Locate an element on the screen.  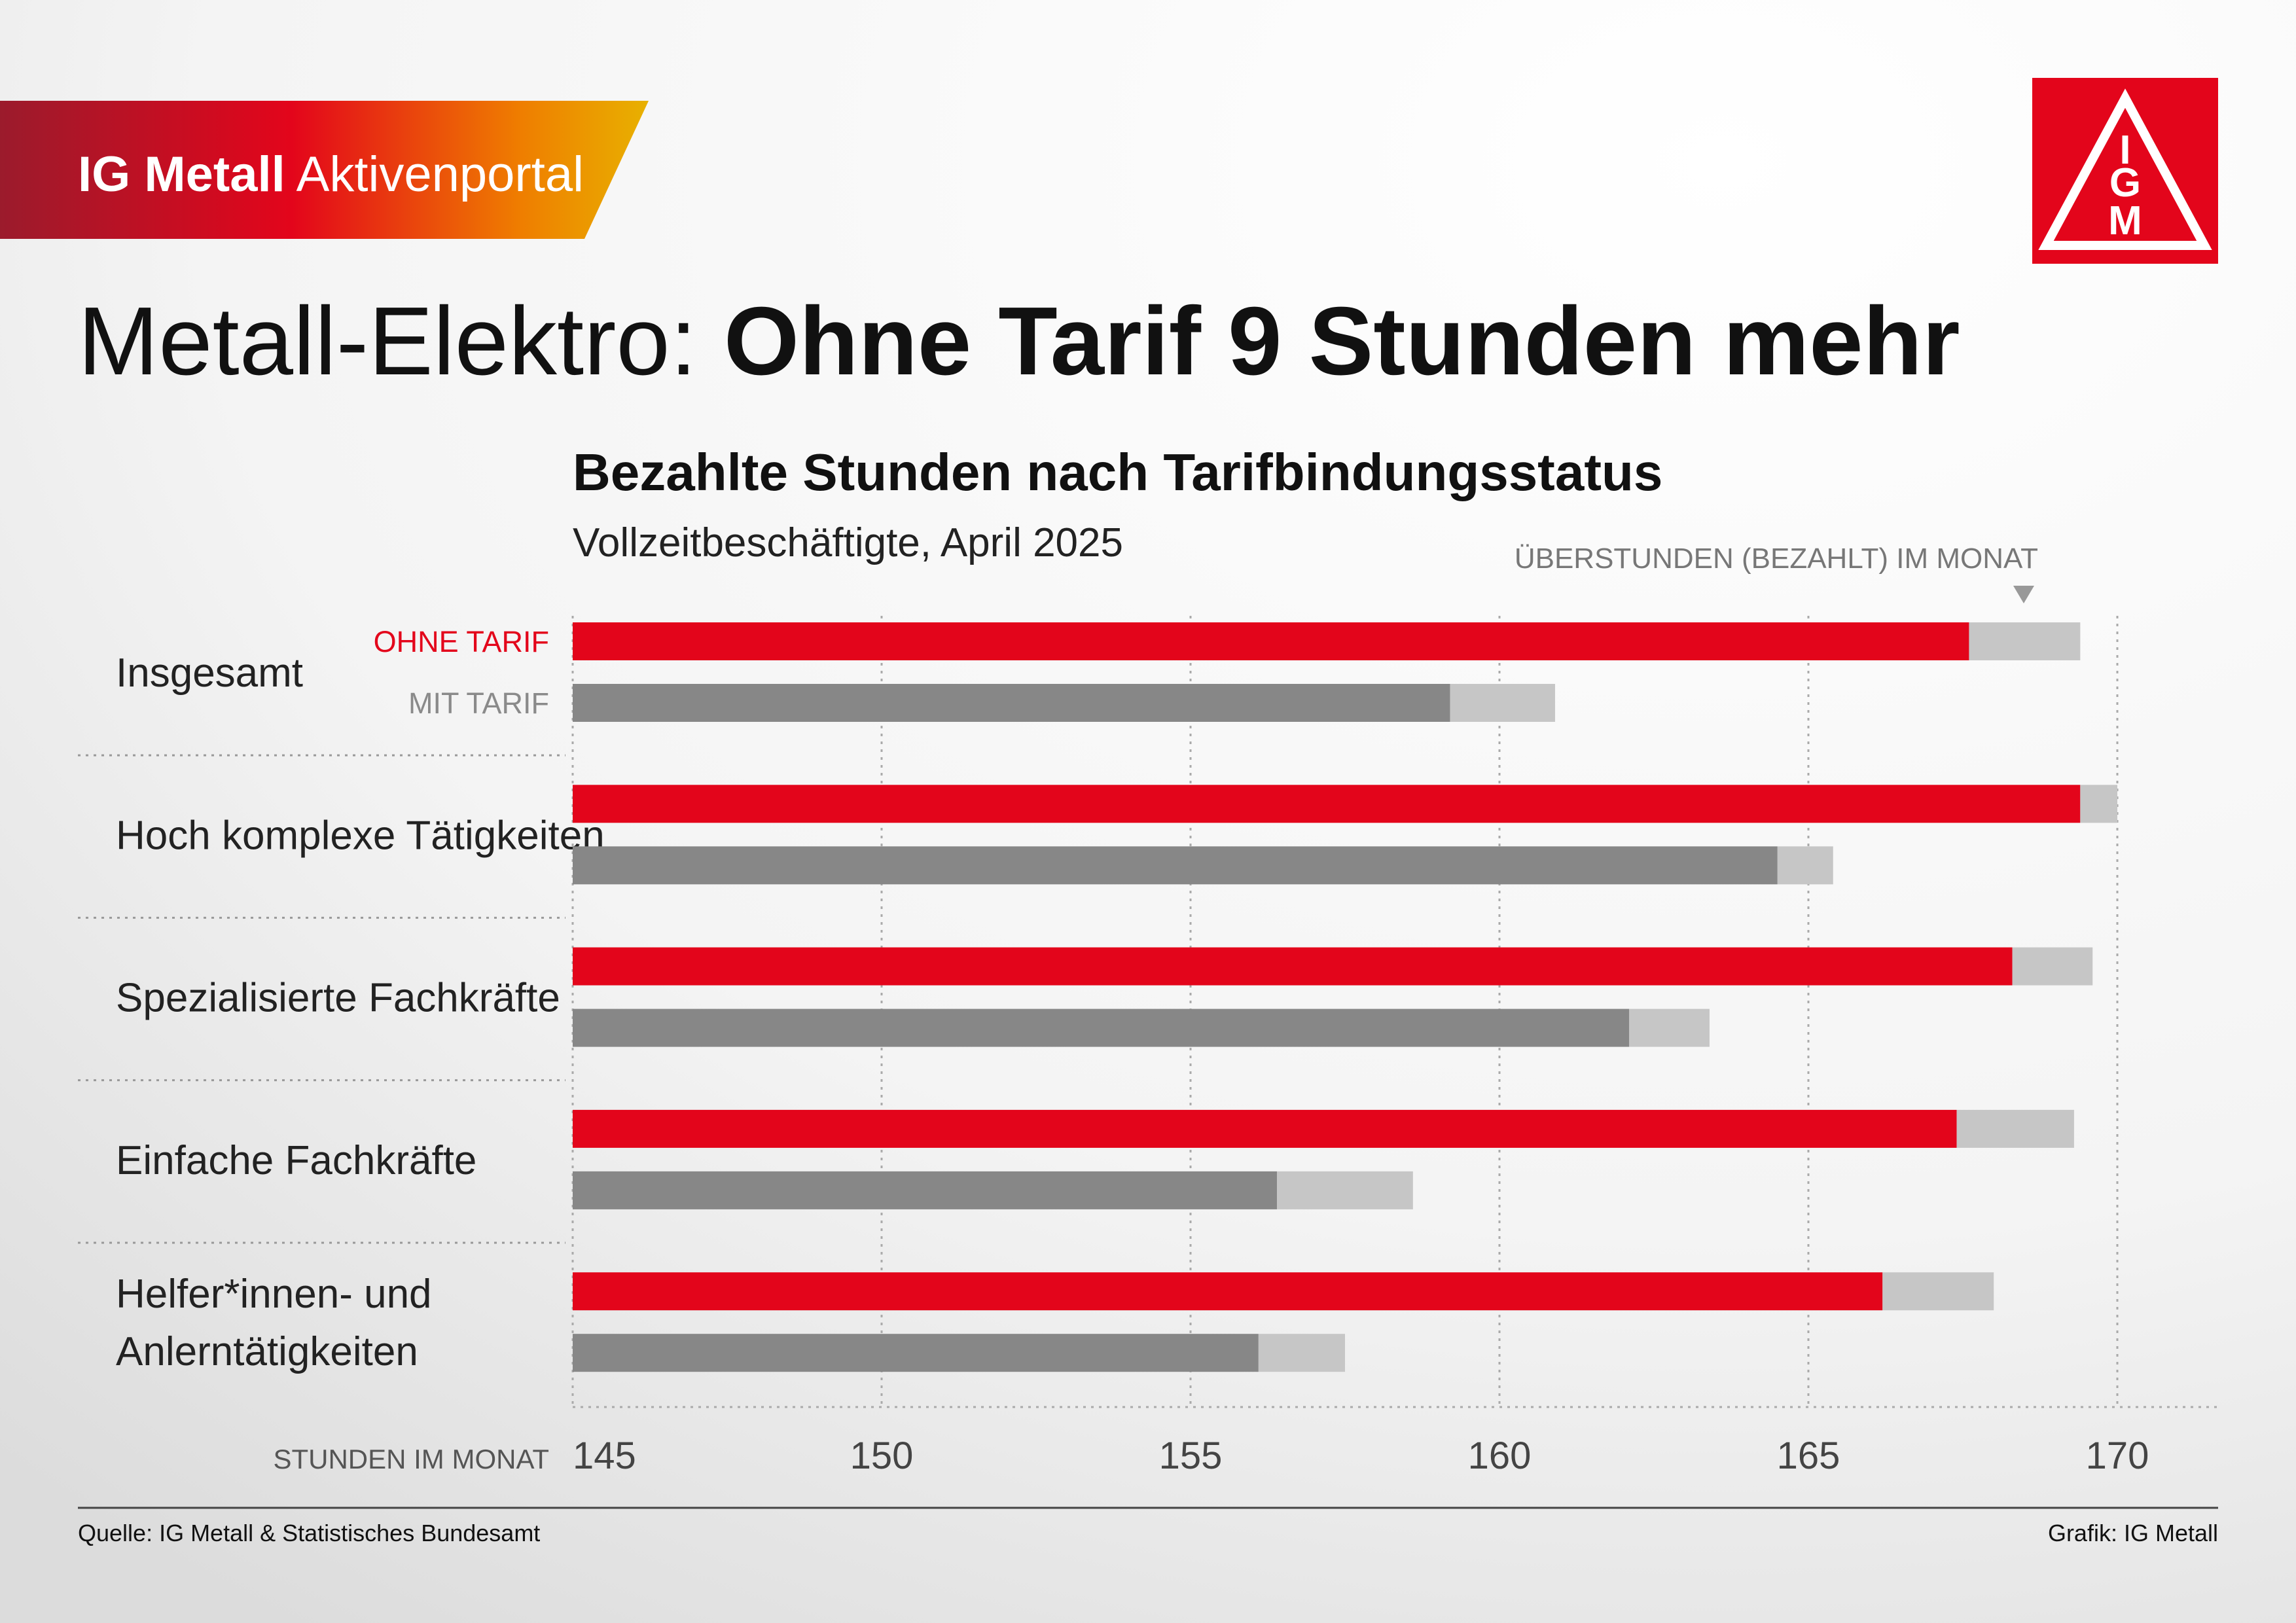
category-label: Helfer*innen- und Anlerntätigkeiten is located at coordinates (274, 1323).